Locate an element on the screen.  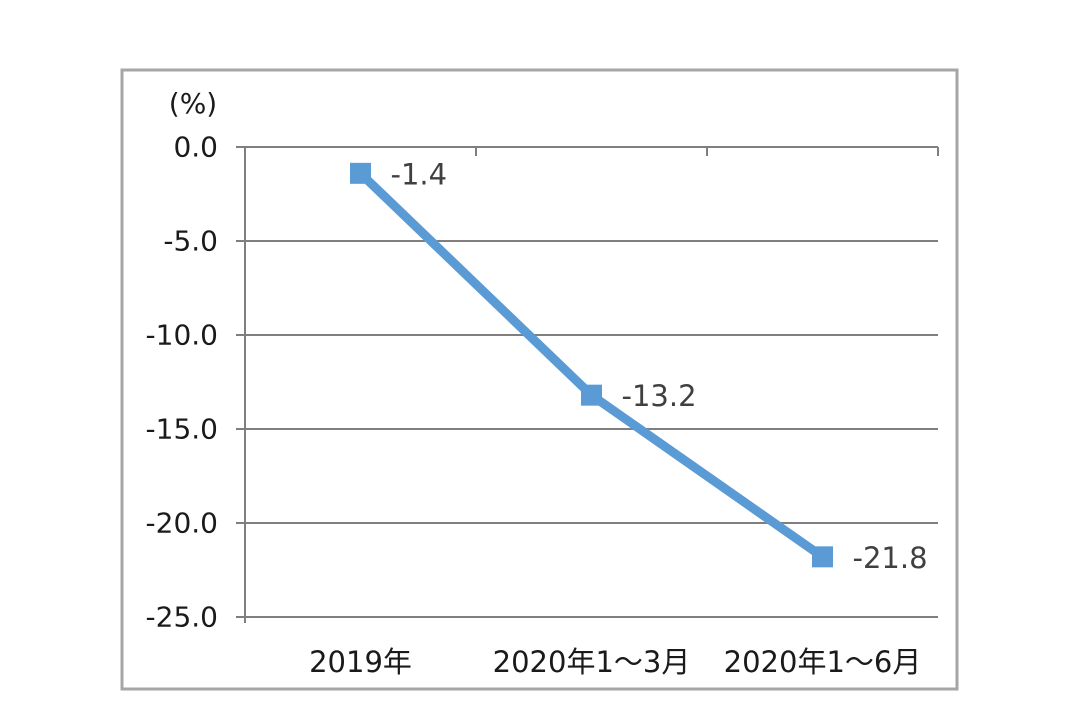
data-point-label: -21.8 is located at coordinates (890, 558).